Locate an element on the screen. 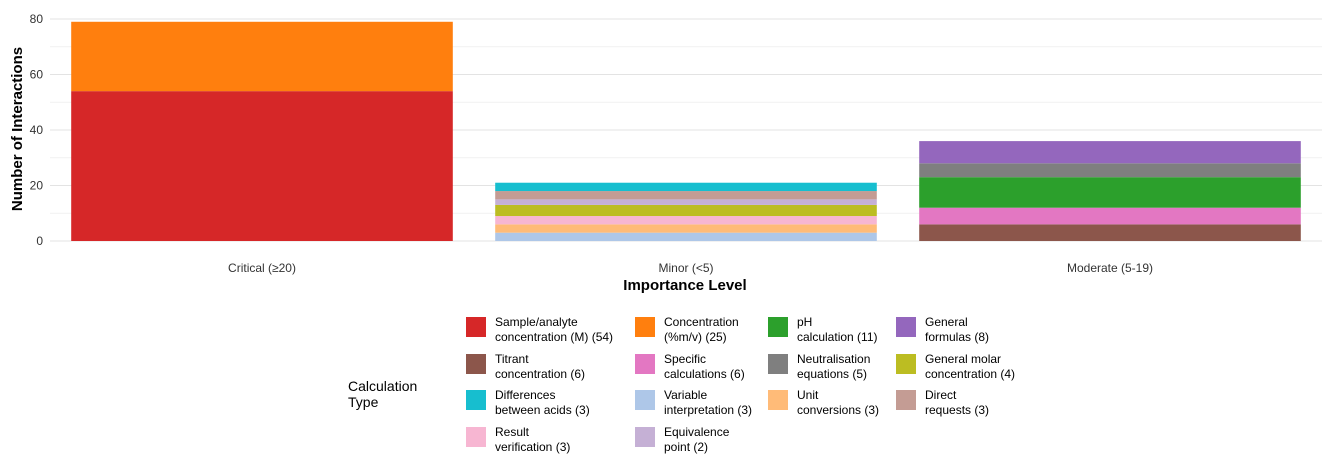  legend-label: General molar concentration (4) is located at coordinates (970, 366).